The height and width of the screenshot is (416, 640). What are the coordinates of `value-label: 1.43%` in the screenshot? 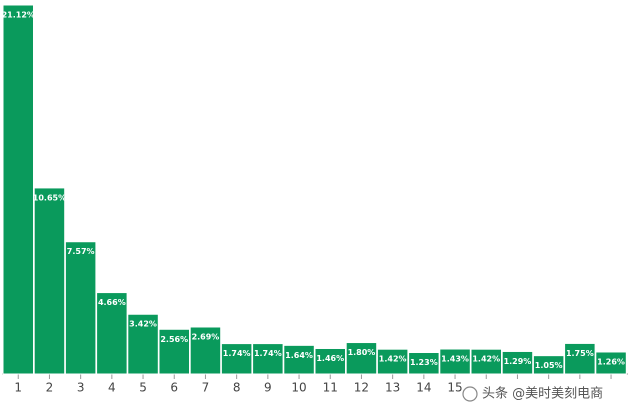 It's located at (455, 359).